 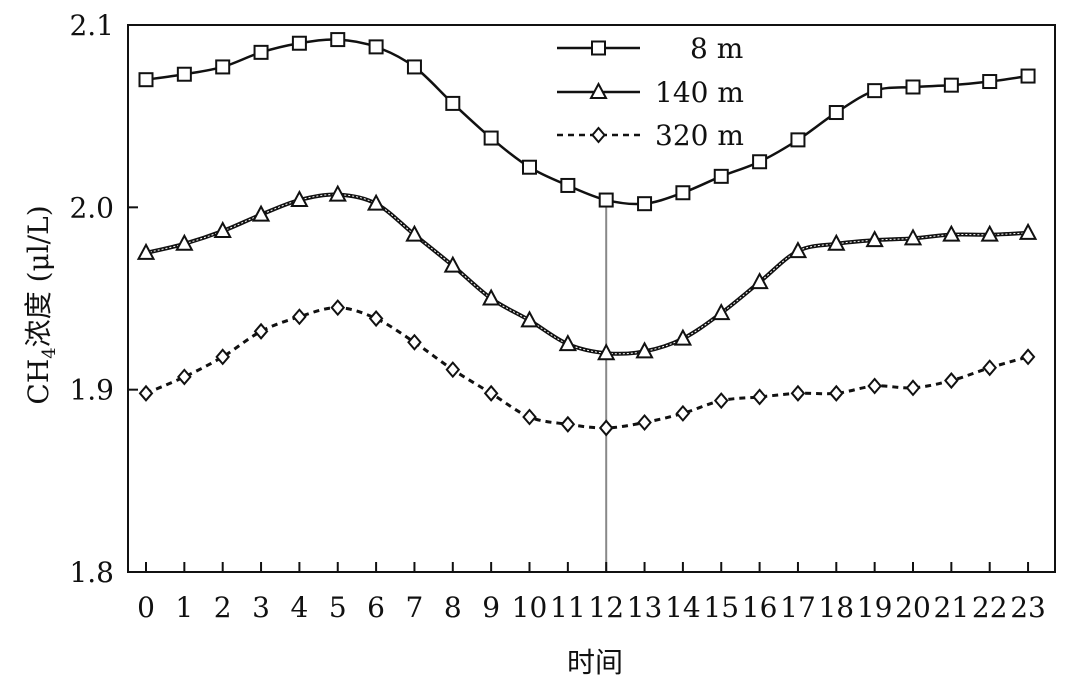 What do you see at coordinates (699, 92) in the screenshot?
I see `legend-label: 140 m` at bounding box center [699, 92].